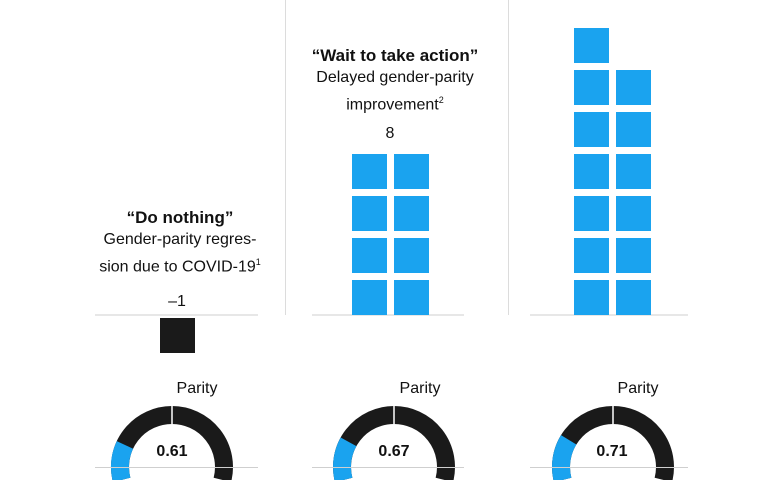 Image resolution: width=767 pixels, height=480 pixels. I want to click on gauge-3-value: 0.71, so click(612, 451).